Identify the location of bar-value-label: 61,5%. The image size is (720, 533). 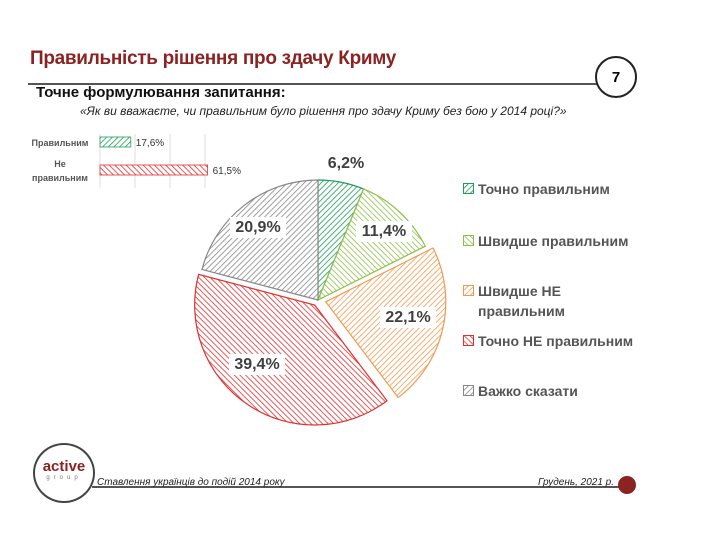
(227, 171).